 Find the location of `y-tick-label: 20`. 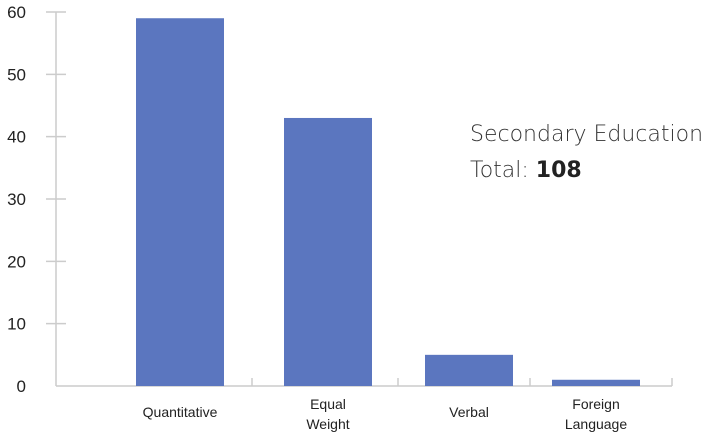

y-tick-label: 20 is located at coordinates (16, 261).